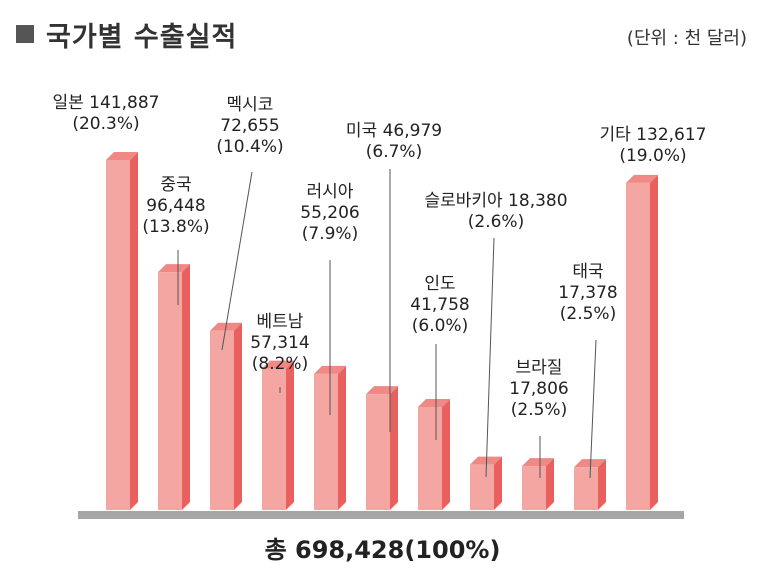  What do you see at coordinates (381, 515) in the screenshot?
I see `x-axis-base` at bounding box center [381, 515].